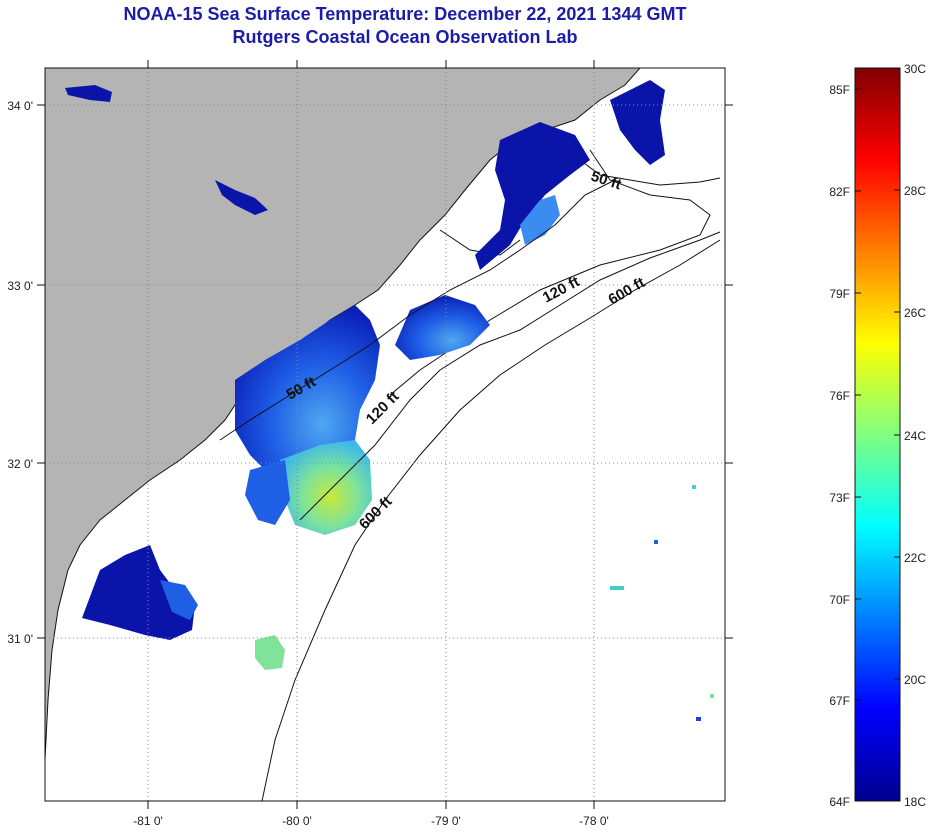  What do you see at coordinates (138, 592) in the screenshot?
I see `sst-patch-south` at bounding box center [138, 592].